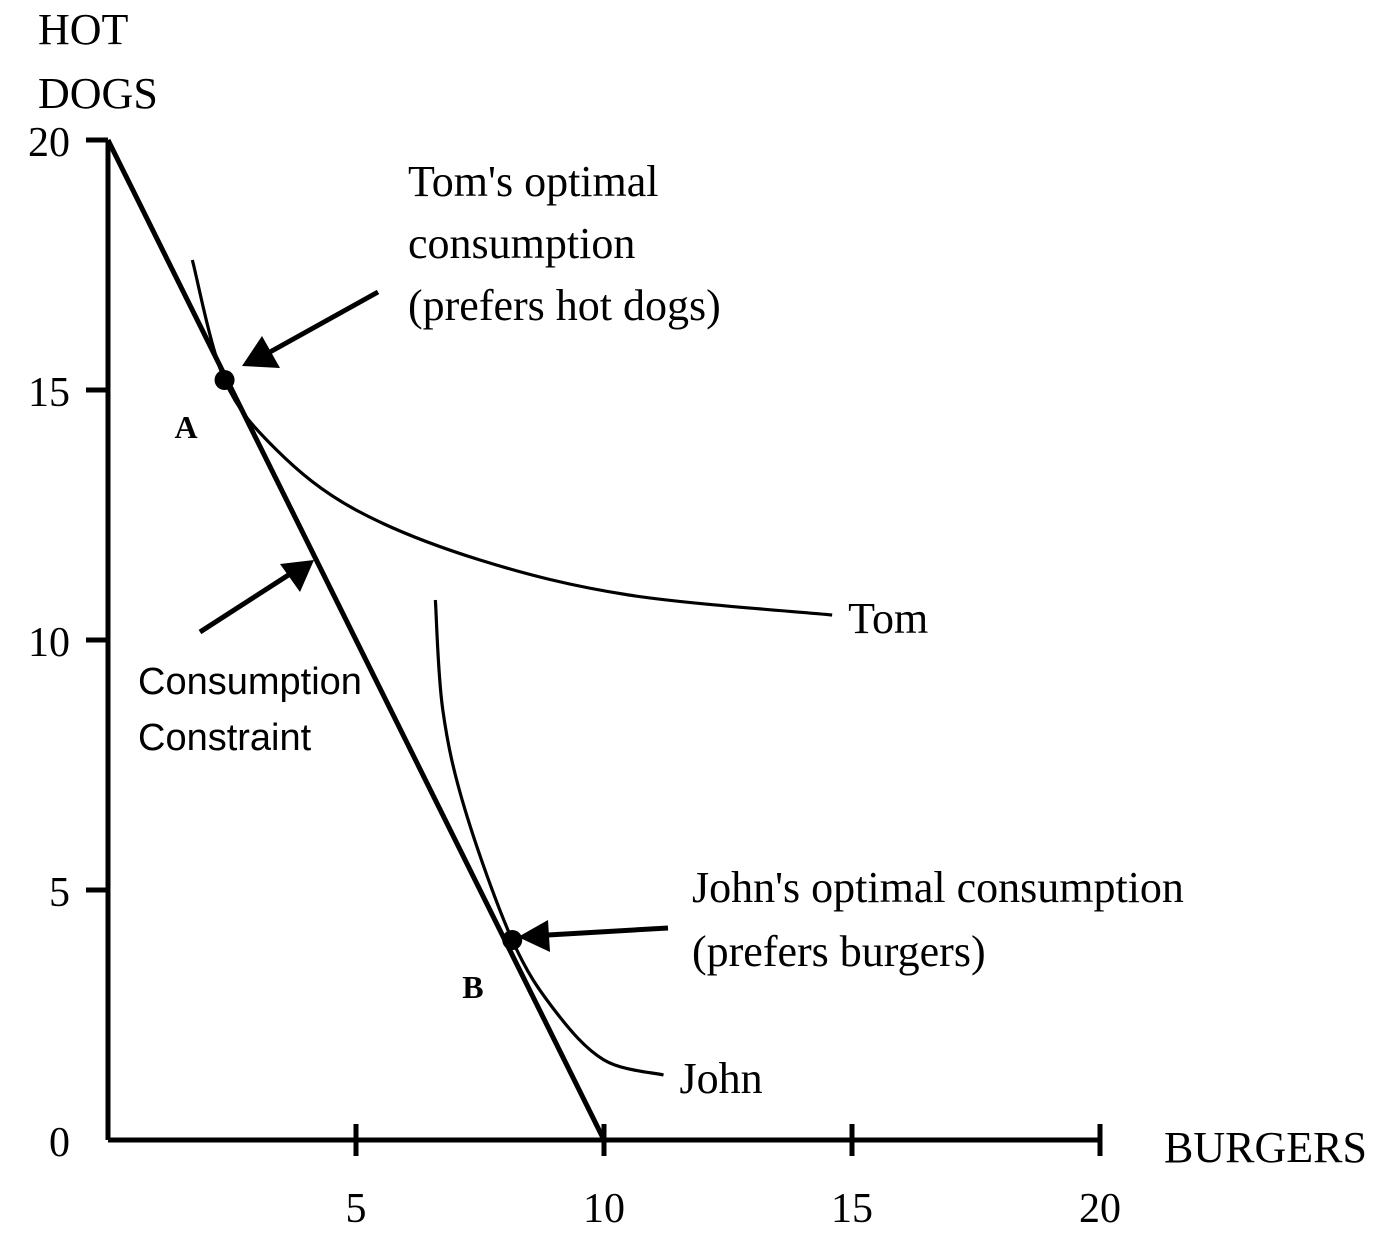 This screenshot has width=1400, height=1240. I want to click on tom-arrow, so click(311, 328).